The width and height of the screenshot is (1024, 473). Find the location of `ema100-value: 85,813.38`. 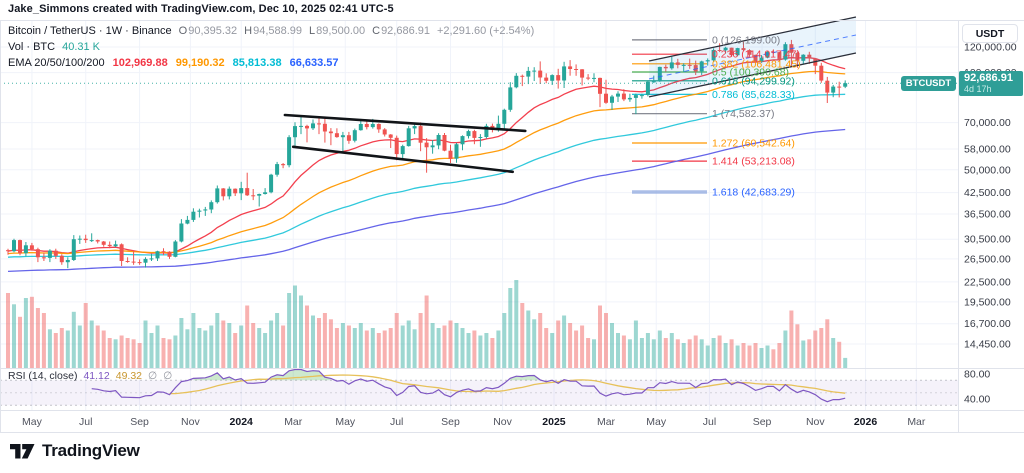

ema100-value: 85,813.38 is located at coordinates (257, 63).